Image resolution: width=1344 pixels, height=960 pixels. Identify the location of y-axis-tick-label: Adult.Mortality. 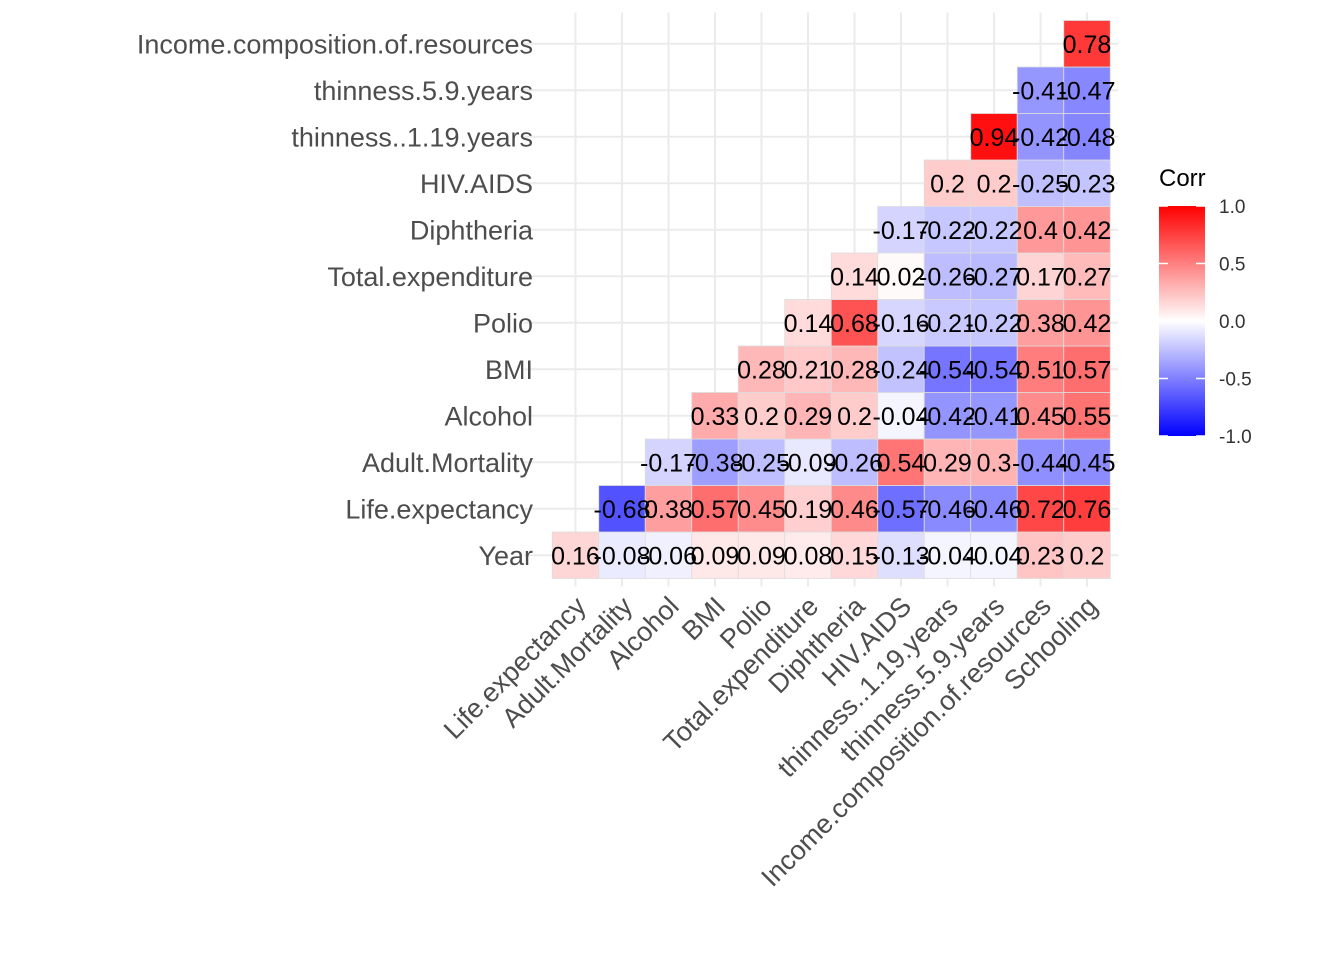
(448, 463).